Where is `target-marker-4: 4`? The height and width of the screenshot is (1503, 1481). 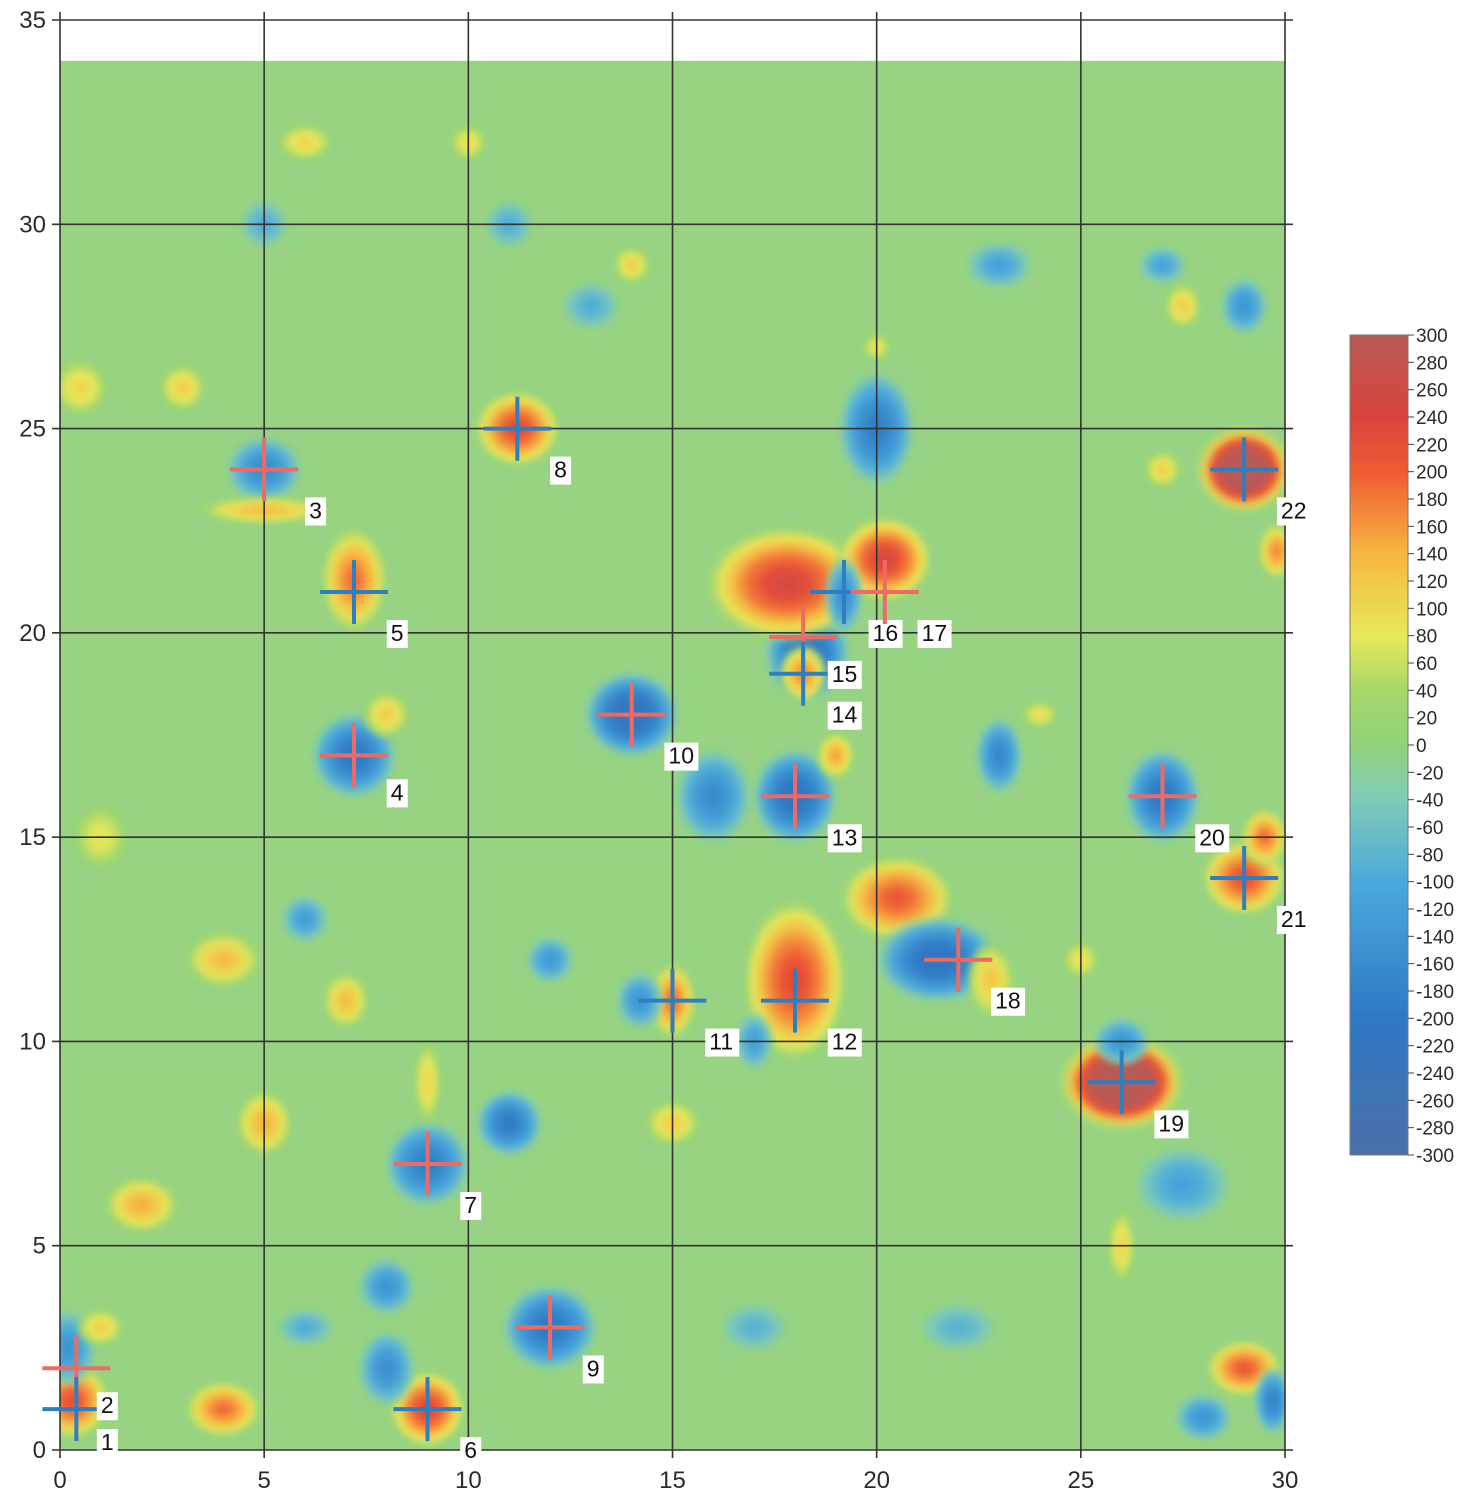
target-marker-4: 4 is located at coordinates (364, 765).